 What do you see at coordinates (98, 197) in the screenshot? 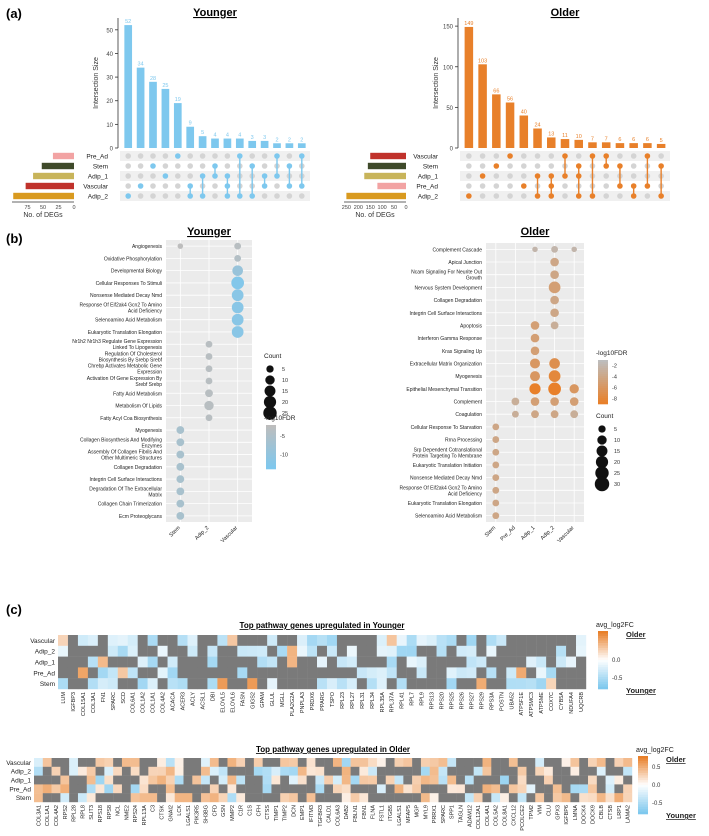
I see `set-name-label: Adip_2` at bounding box center [98, 197].